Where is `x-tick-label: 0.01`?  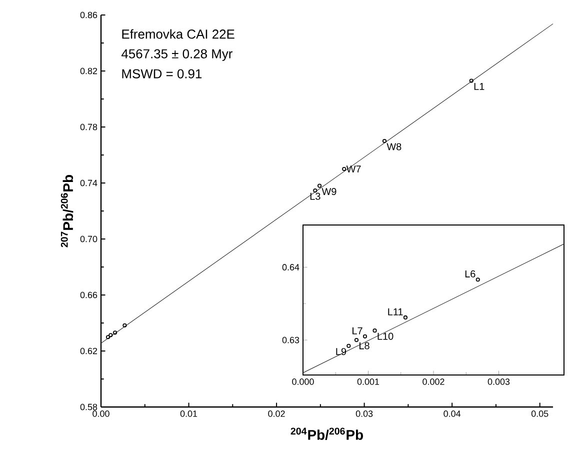 x-tick-label: 0.01 is located at coordinates (189, 413).